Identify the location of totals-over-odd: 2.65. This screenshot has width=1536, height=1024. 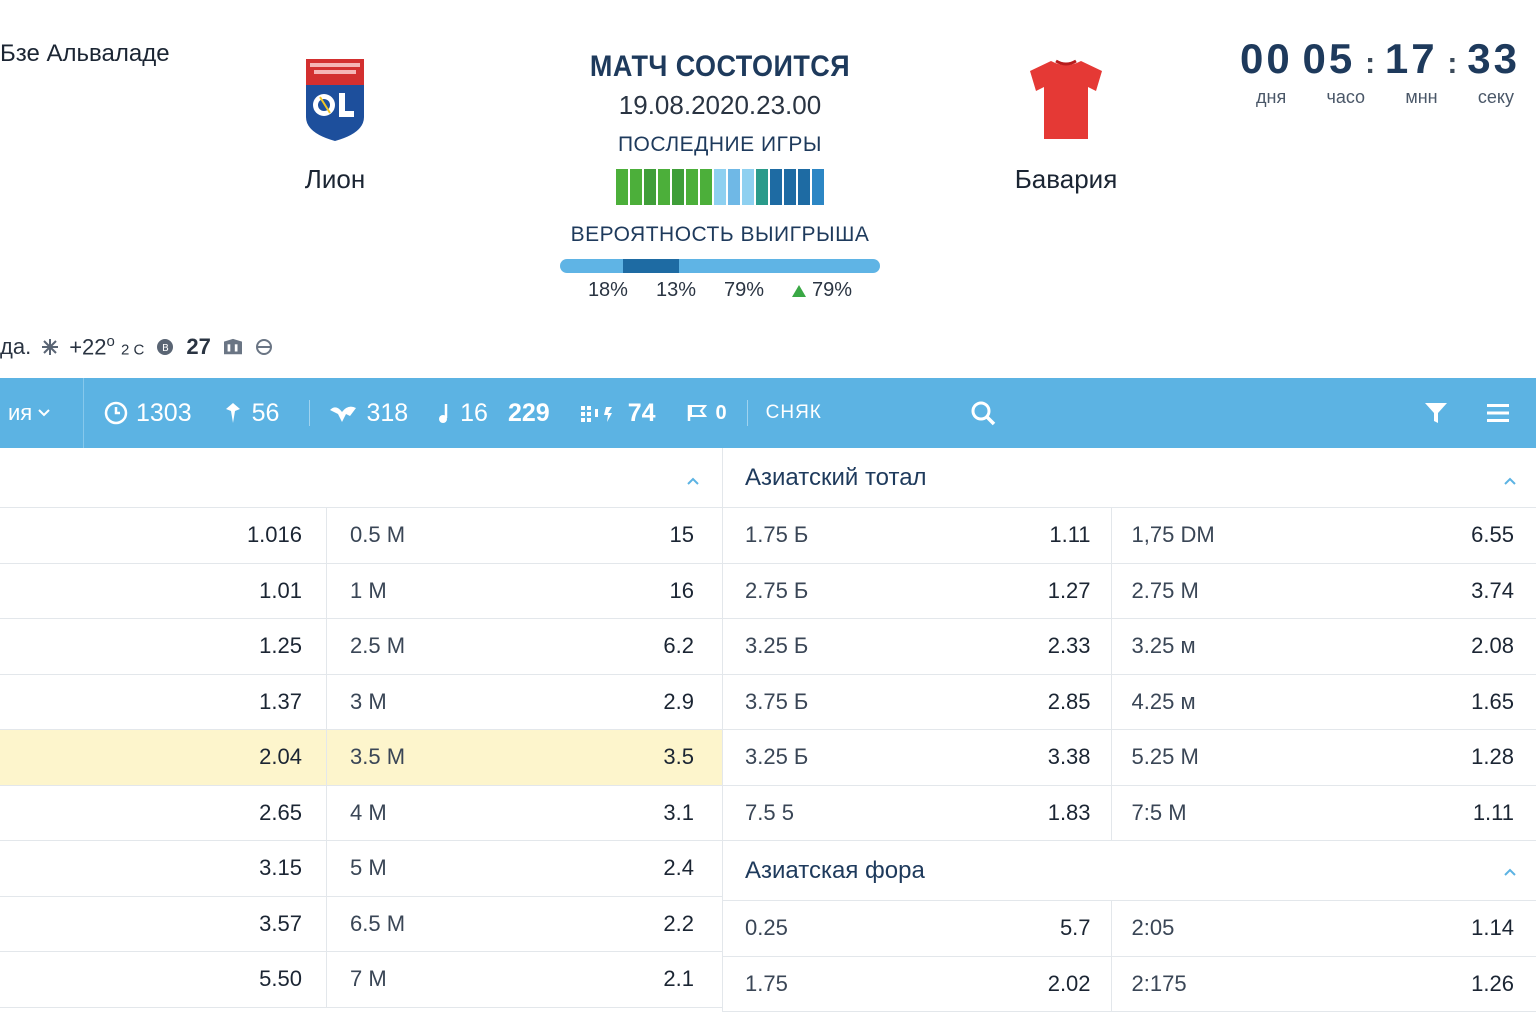
(163, 812).